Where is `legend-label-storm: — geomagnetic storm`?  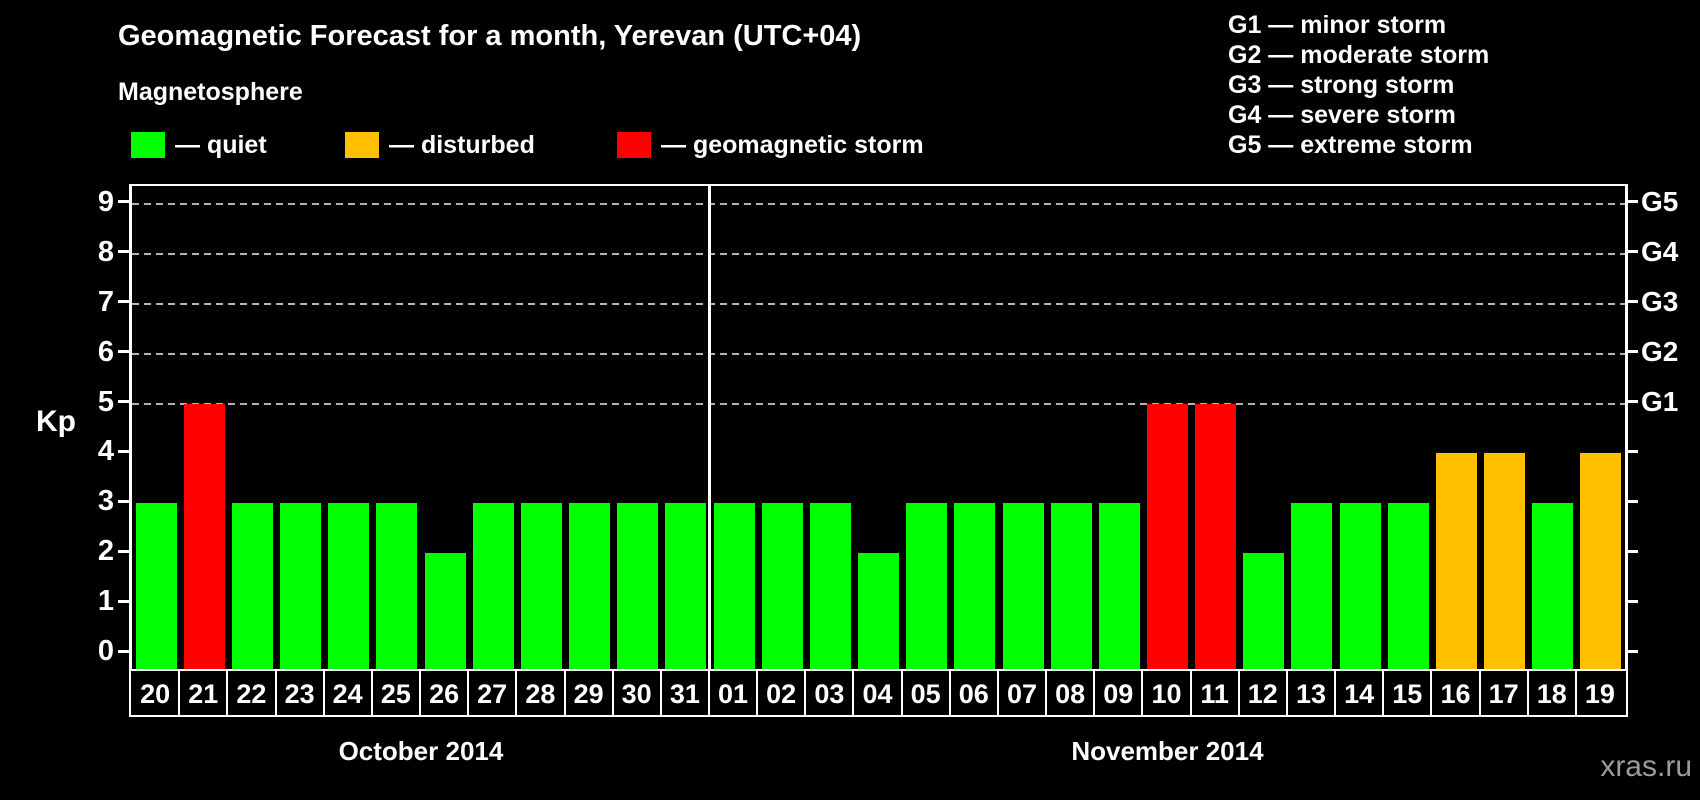 legend-label-storm: — geomagnetic storm is located at coordinates (792, 145).